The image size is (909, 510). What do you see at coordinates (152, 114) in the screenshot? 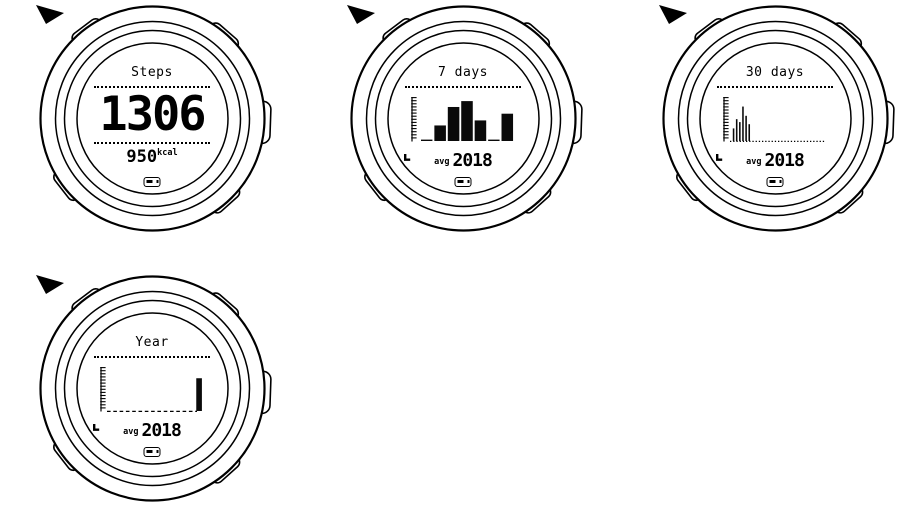
I see `steps-value: 1306` at bounding box center [152, 114].